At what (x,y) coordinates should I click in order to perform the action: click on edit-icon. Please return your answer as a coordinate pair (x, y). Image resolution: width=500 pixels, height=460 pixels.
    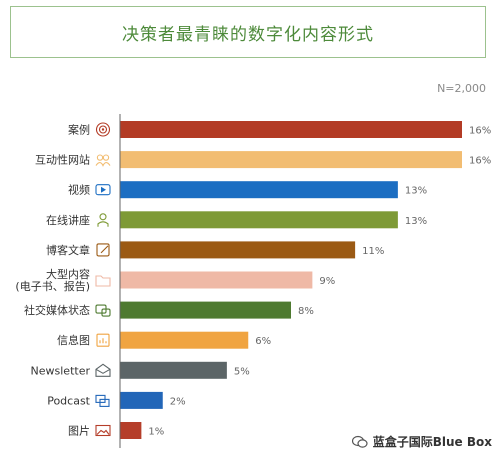
    Looking at the image, I should click on (103, 250).